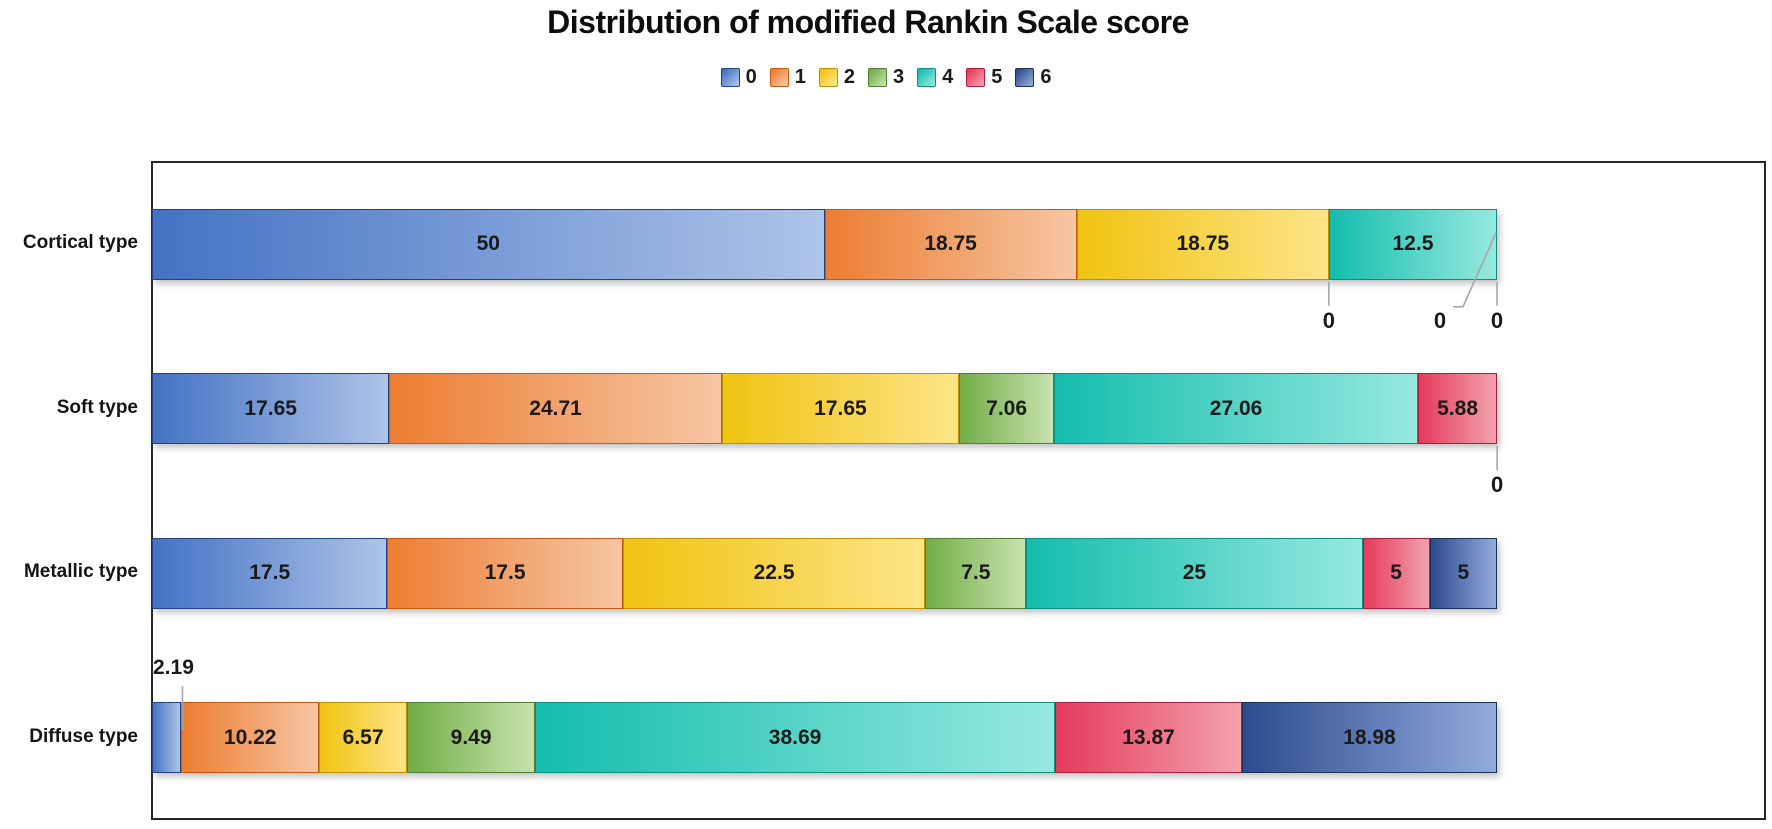 The height and width of the screenshot is (829, 1772). I want to click on data-label: 27.06, so click(1236, 408).